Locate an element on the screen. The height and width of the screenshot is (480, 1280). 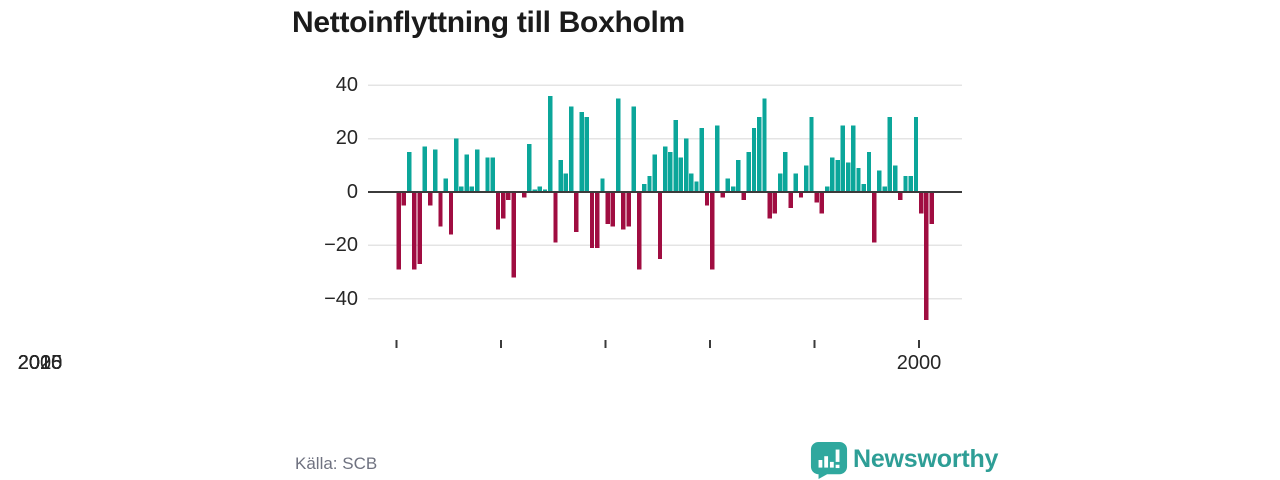
bar-2007Q3 is located at coordinates (555, 217).